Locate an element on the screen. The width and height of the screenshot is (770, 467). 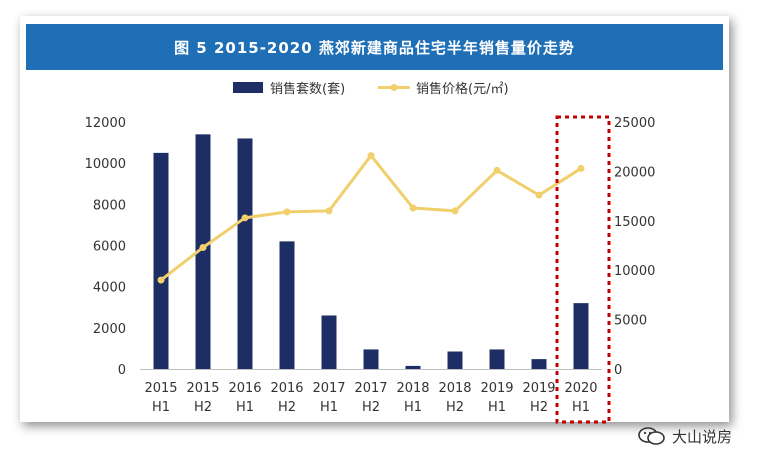
highlight-box-2020h1 is located at coordinates (583, 269).